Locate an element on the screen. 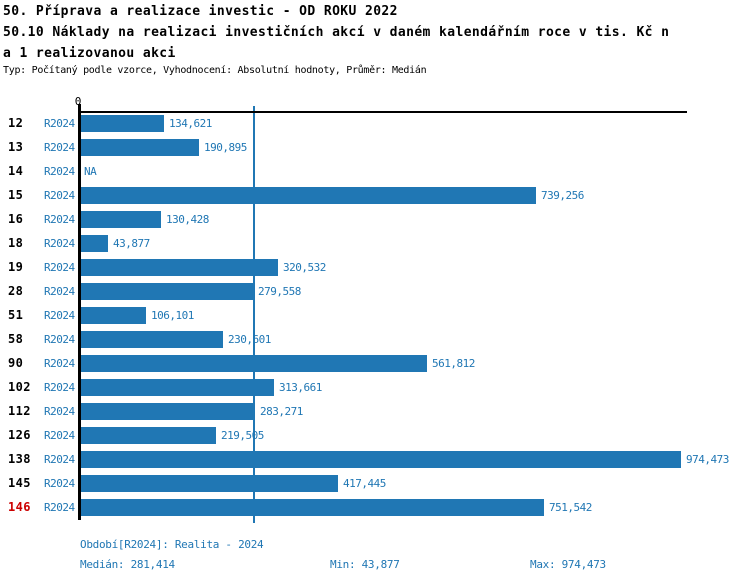  value-label: 417,445 is located at coordinates (364, 483).